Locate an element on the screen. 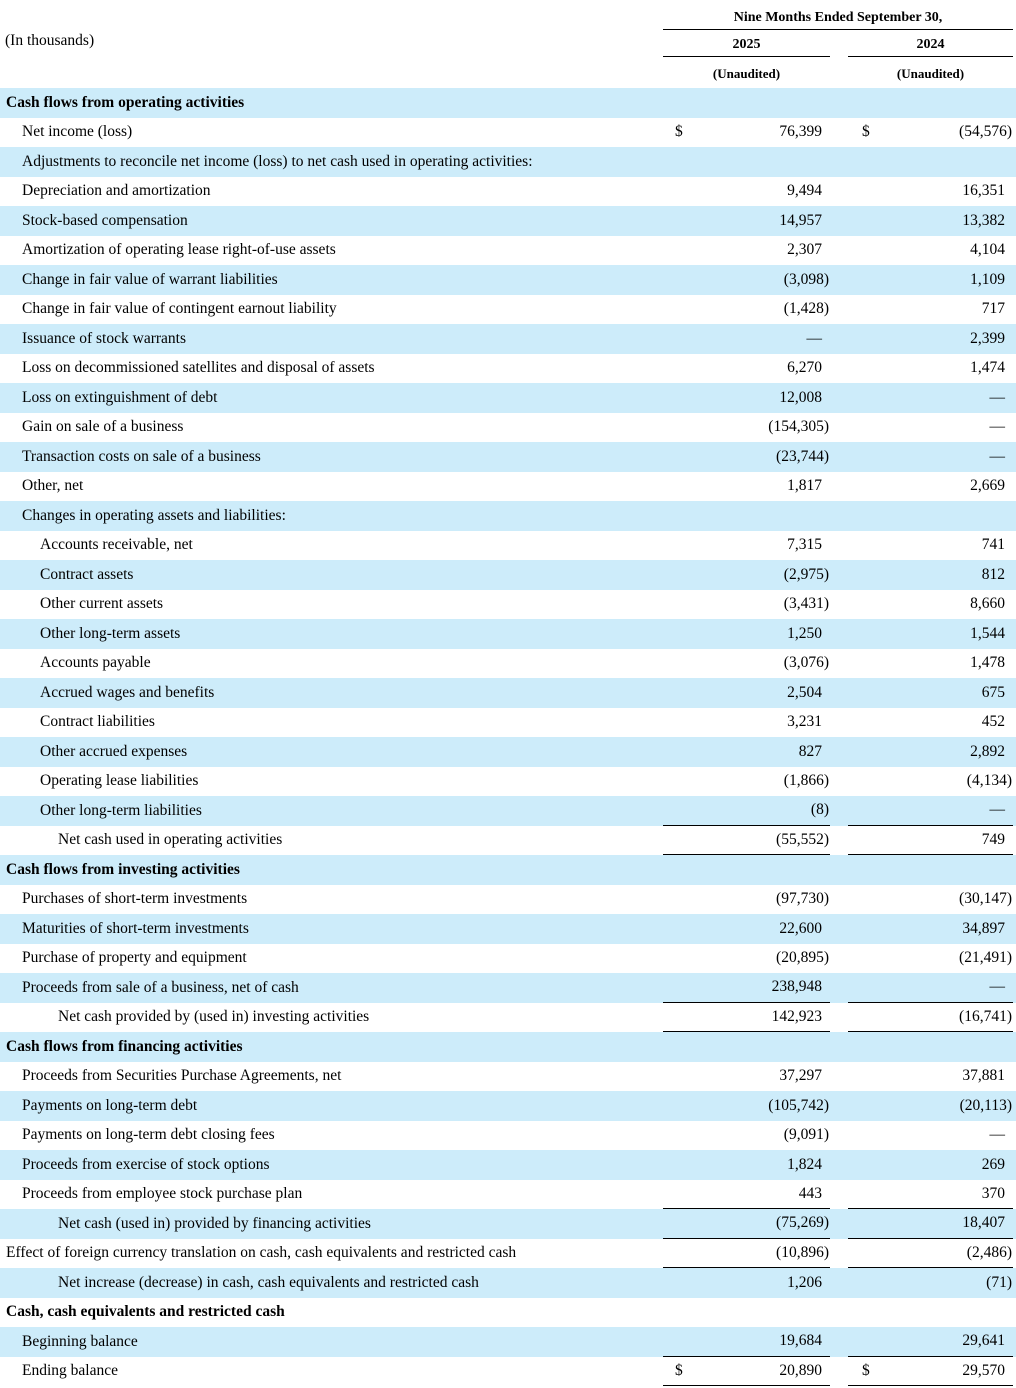  value-2024-cell: 675 is located at coordinates (930, 693).